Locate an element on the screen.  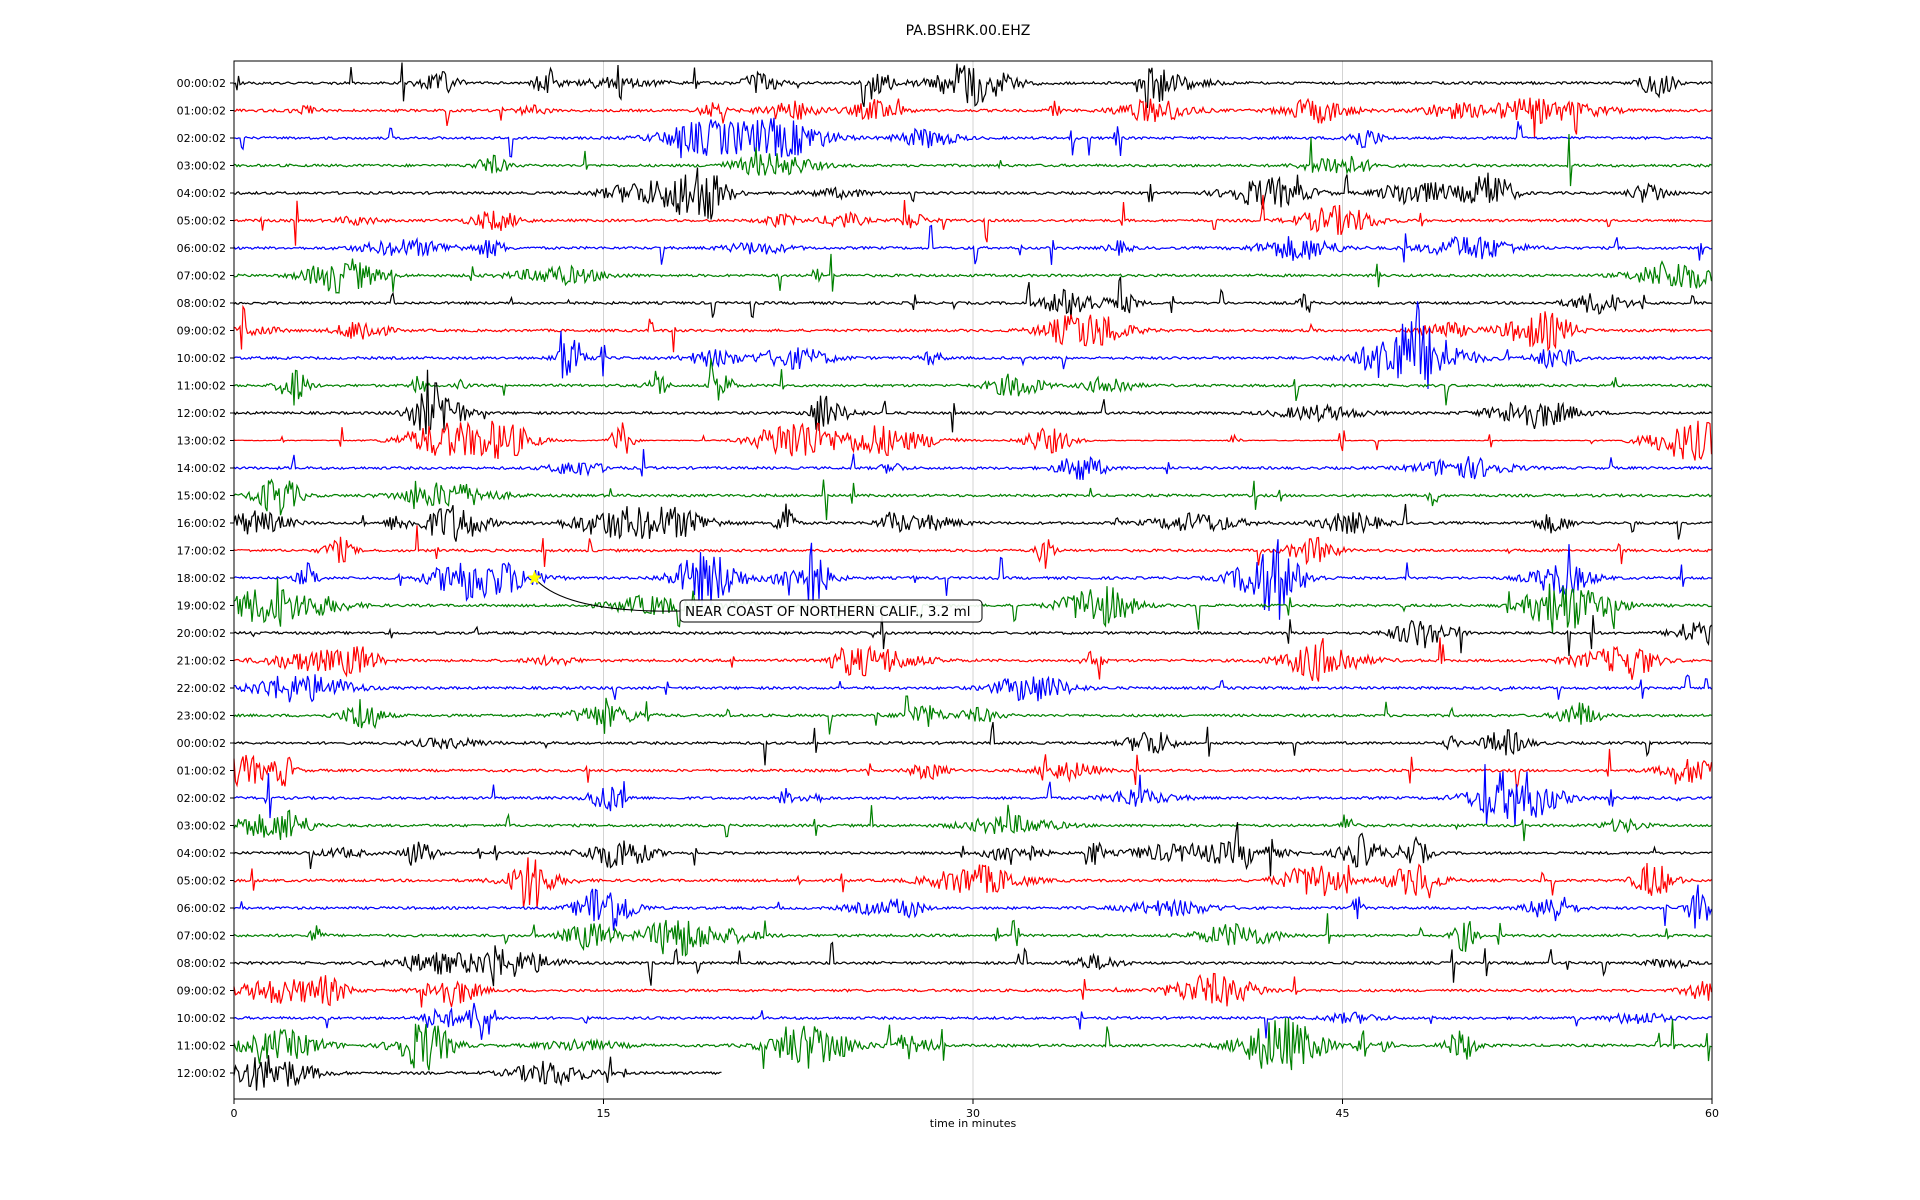
x-axis-label: time in minutes is located at coordinates (973, 1123).